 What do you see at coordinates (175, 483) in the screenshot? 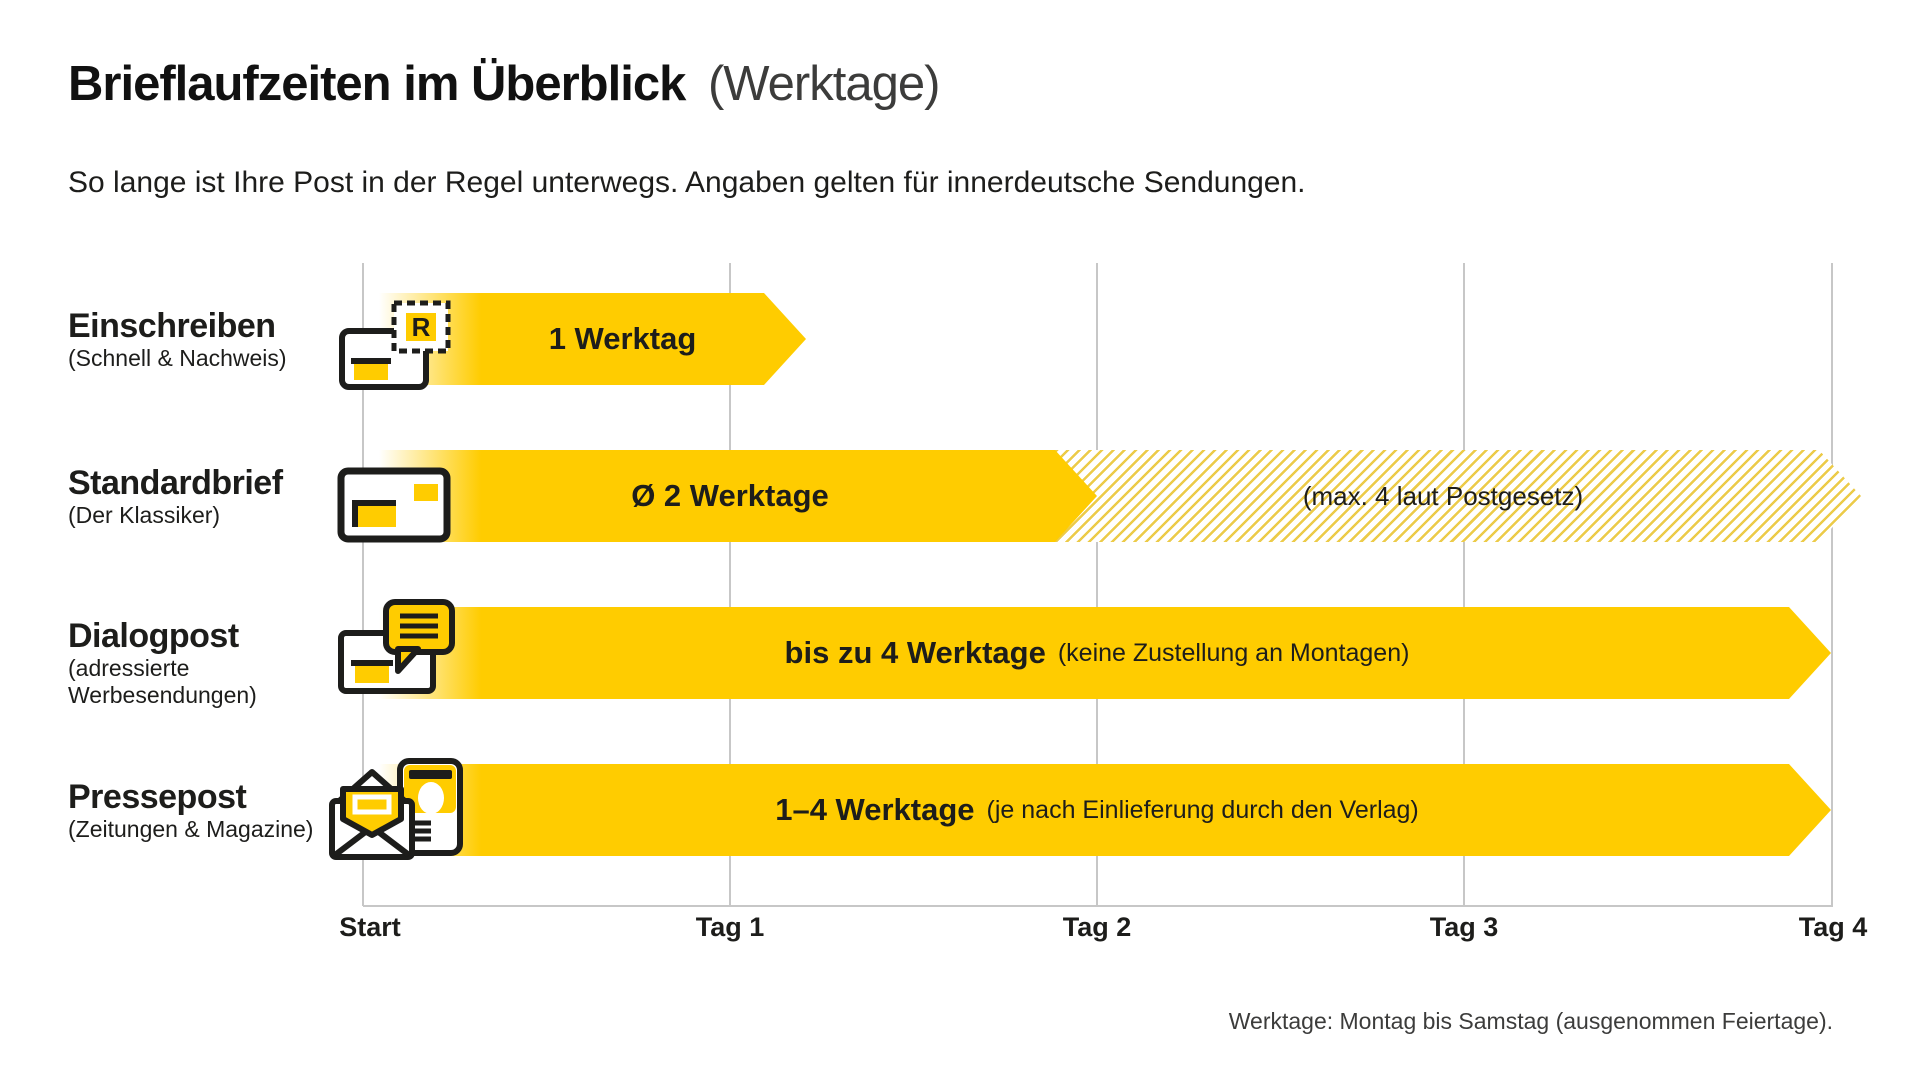
I see `row-title: Standardbrief` at bounding box center [175, 483].